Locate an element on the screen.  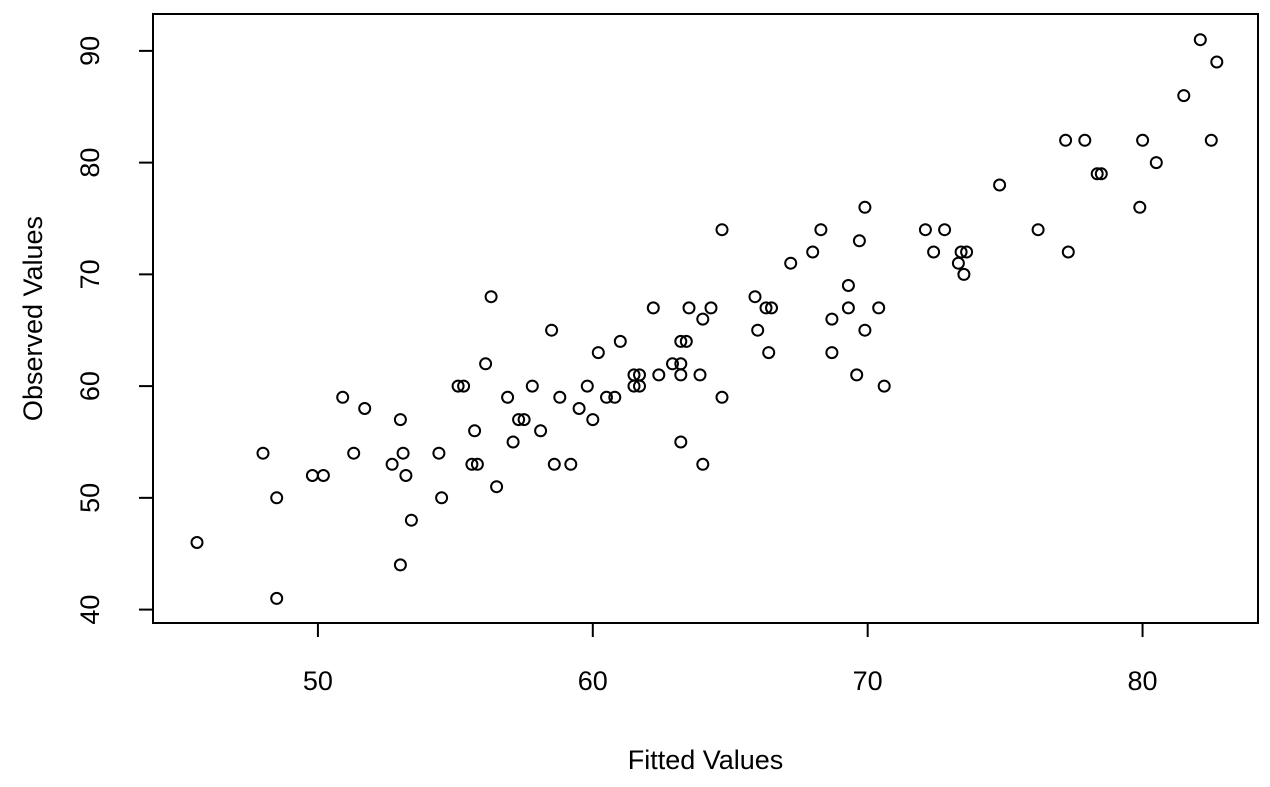
x-axis-tick-labels: 50 60 70 80 is located at coordinates (730, 681).